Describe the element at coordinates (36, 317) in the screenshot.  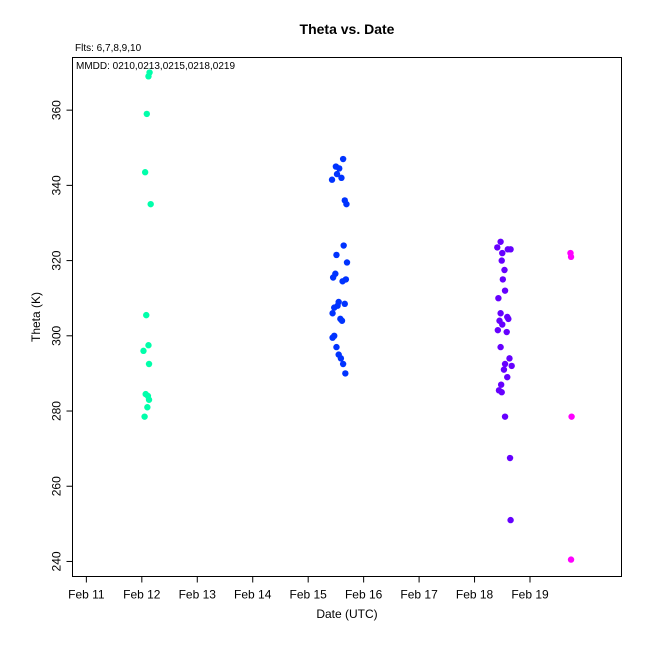
I see `y-axis-label: Theta (K)` at that location.